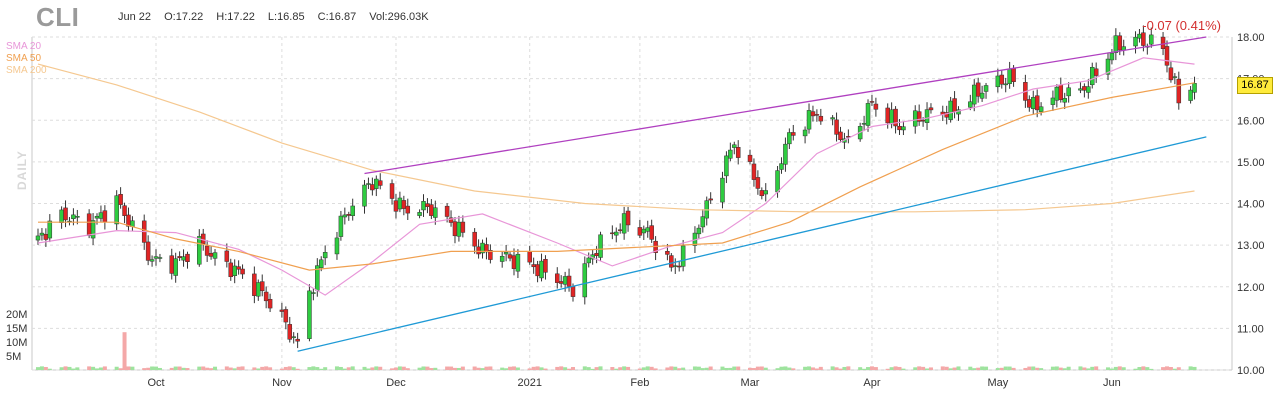  What do you see at coordinates (24, 46) in the screenshot?
I see `legend-sma-20: SMA 20` at bounding box center [24, 46].